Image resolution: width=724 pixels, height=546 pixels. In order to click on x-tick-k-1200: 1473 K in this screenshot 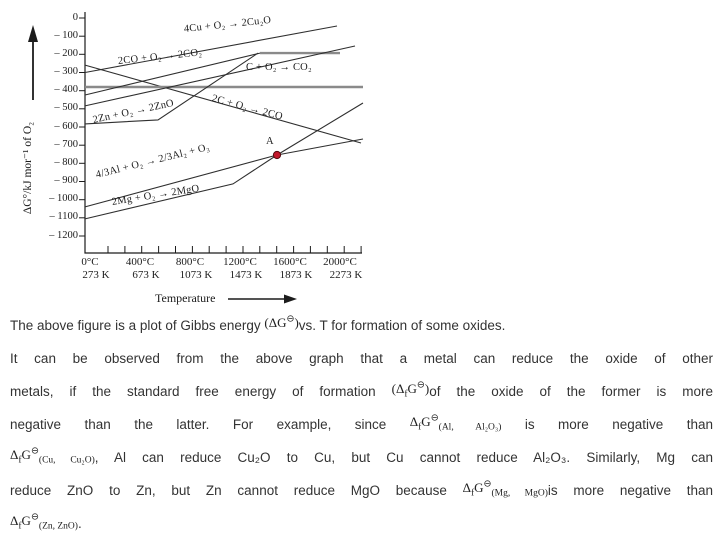, I will do `click(246, 275)`.